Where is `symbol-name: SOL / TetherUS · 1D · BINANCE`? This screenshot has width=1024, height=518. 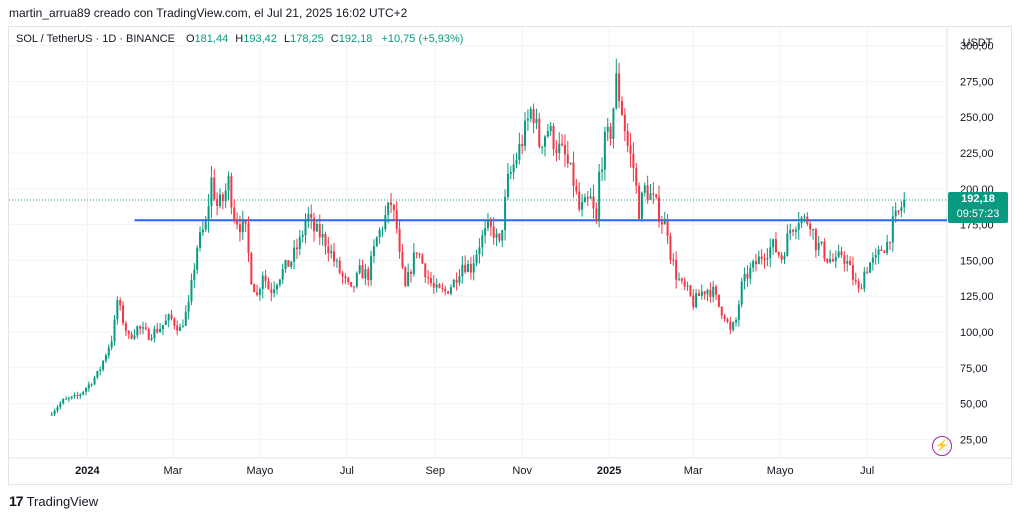
symbol-name: SOL / TetherUS · 1D · BINANCE is located at coordinates (95, 39).